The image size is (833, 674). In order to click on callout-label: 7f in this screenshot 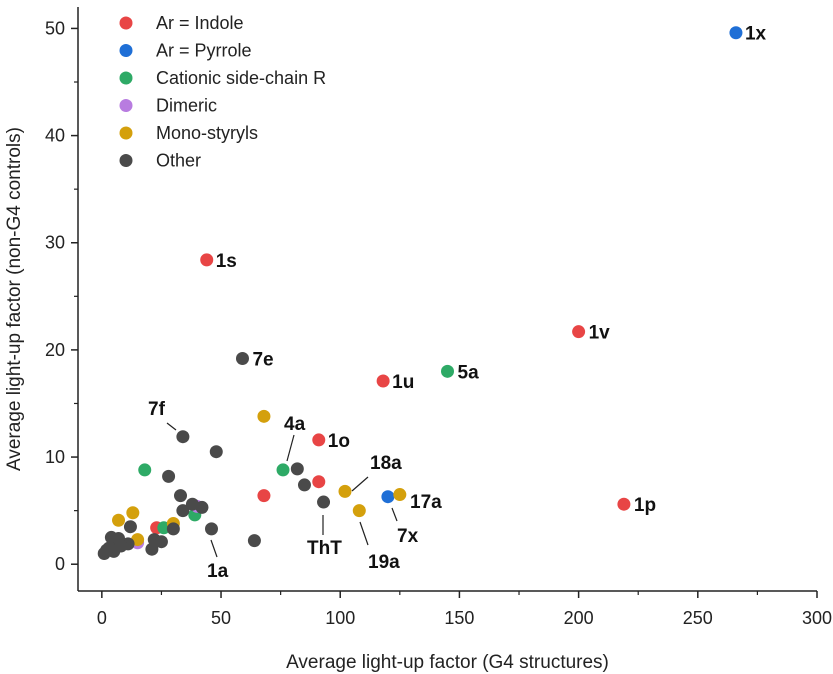, I will do `click(157, 409)`.